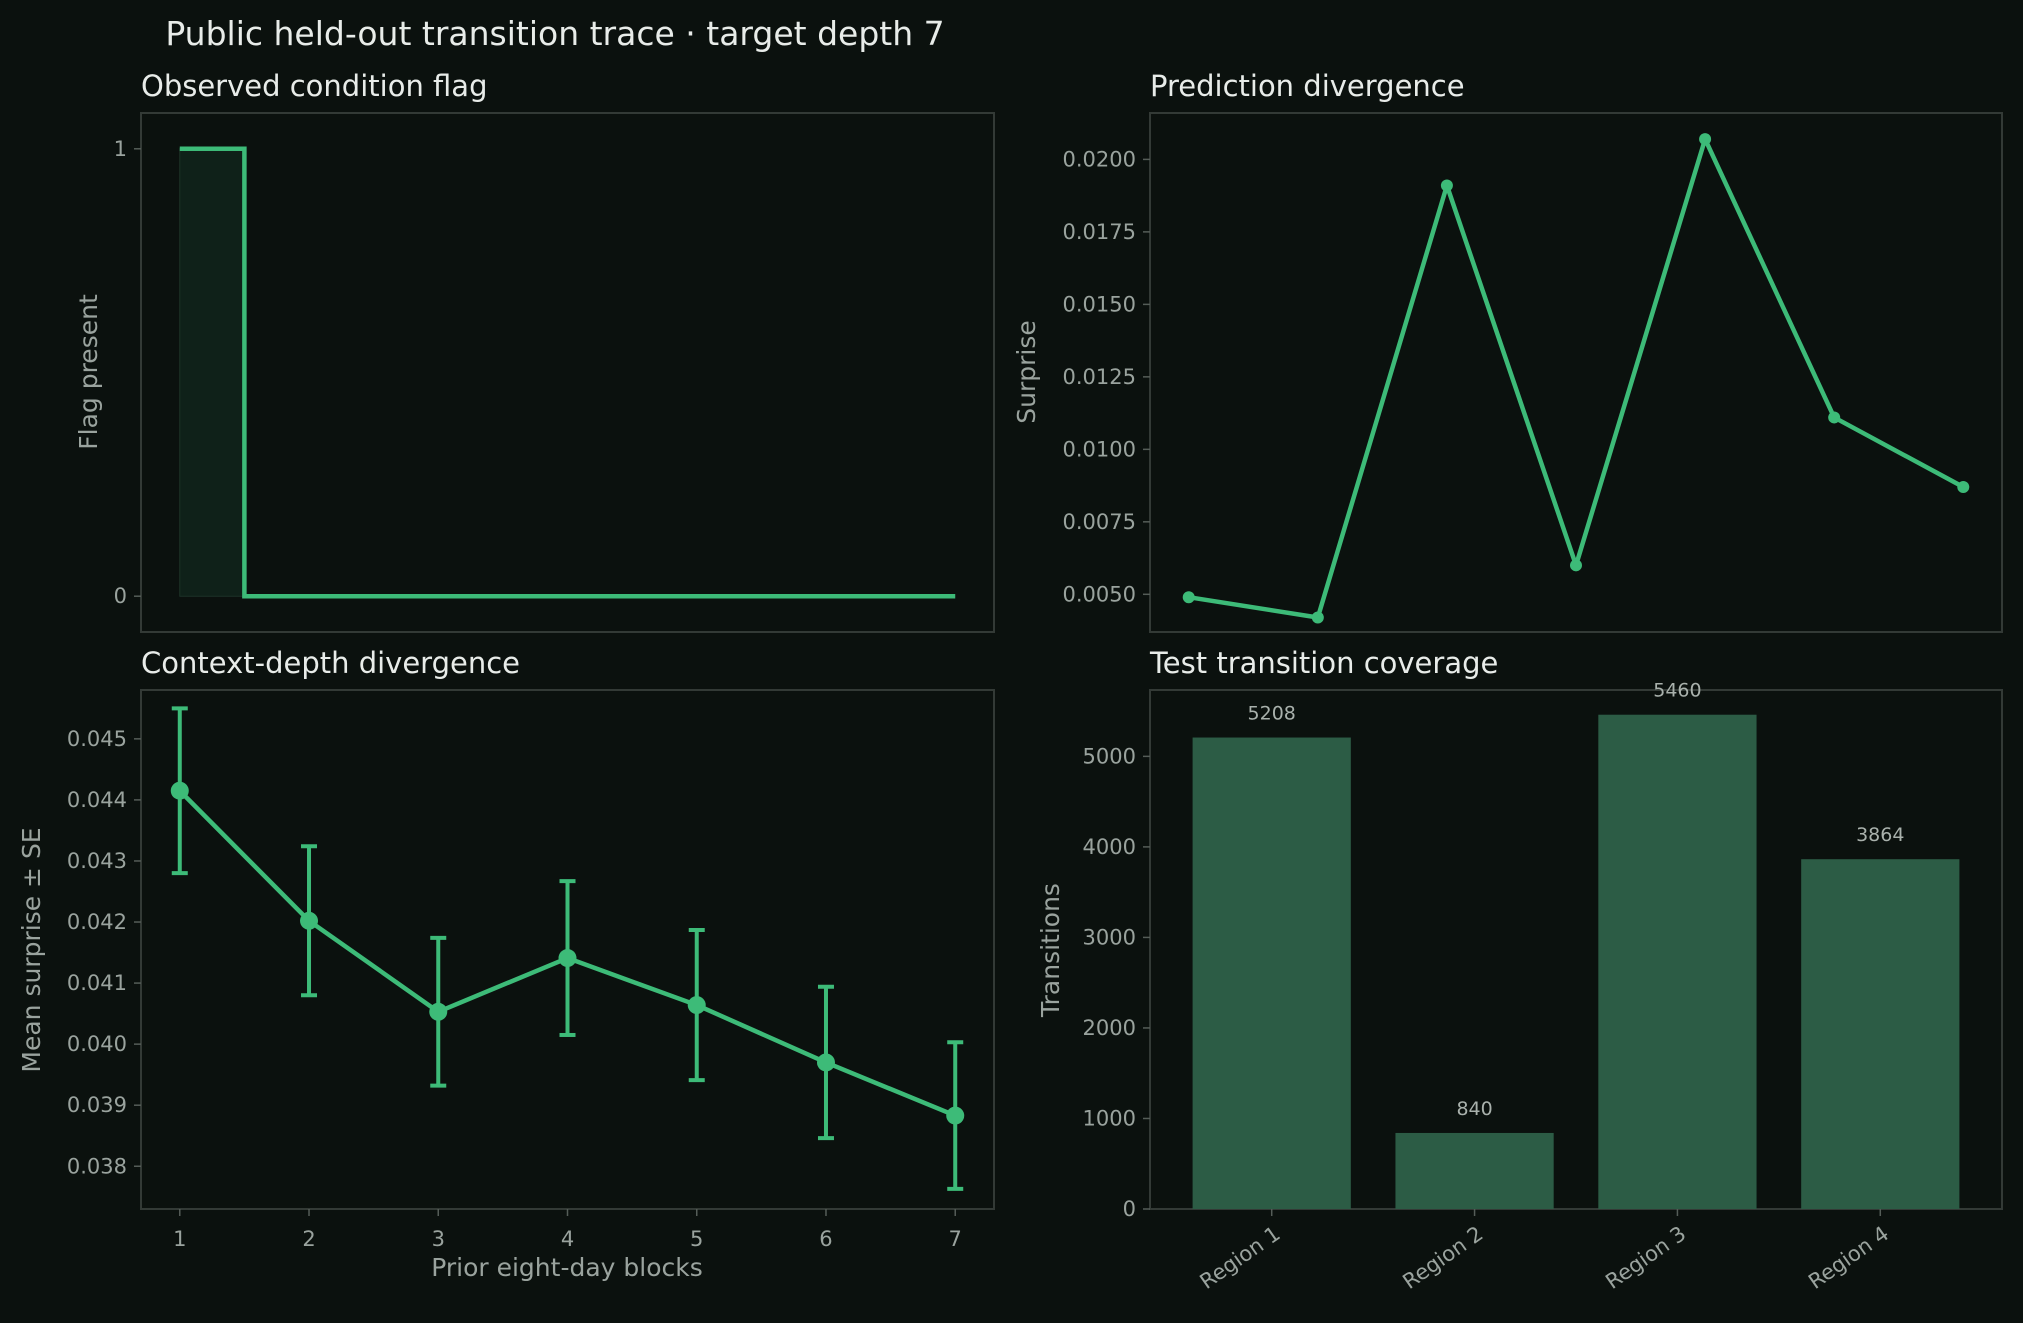 The image size is (2023, 1323). Describe the element at coordinates (1099, 377) in the screenshot. I see `divergence-ytick-label: 0.0125` at that location.